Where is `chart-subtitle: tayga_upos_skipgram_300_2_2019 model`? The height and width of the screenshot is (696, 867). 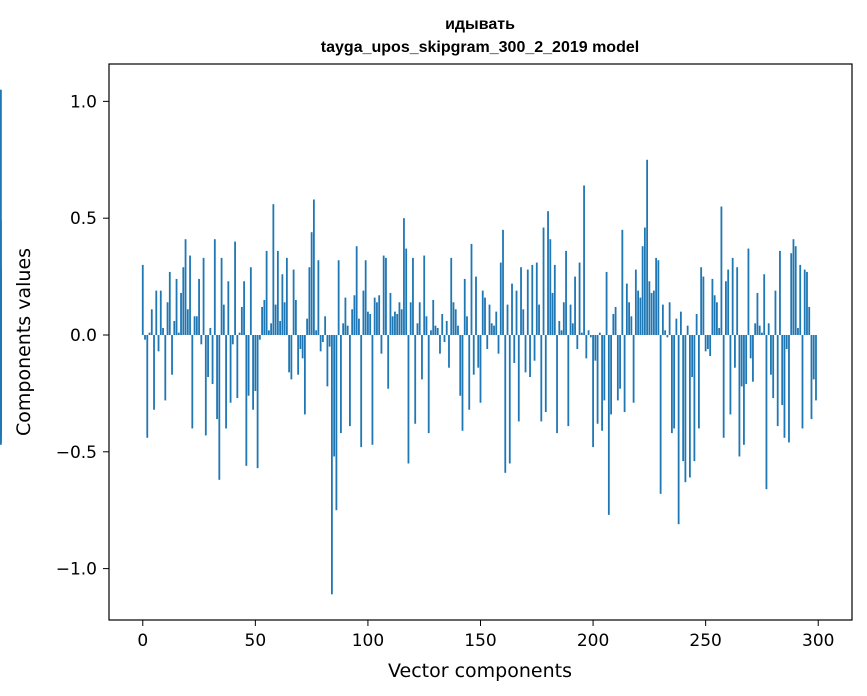
chart-subtitle: tayga_upos_skipgram_300_2_2019 model is located at coordinates (480, 47).